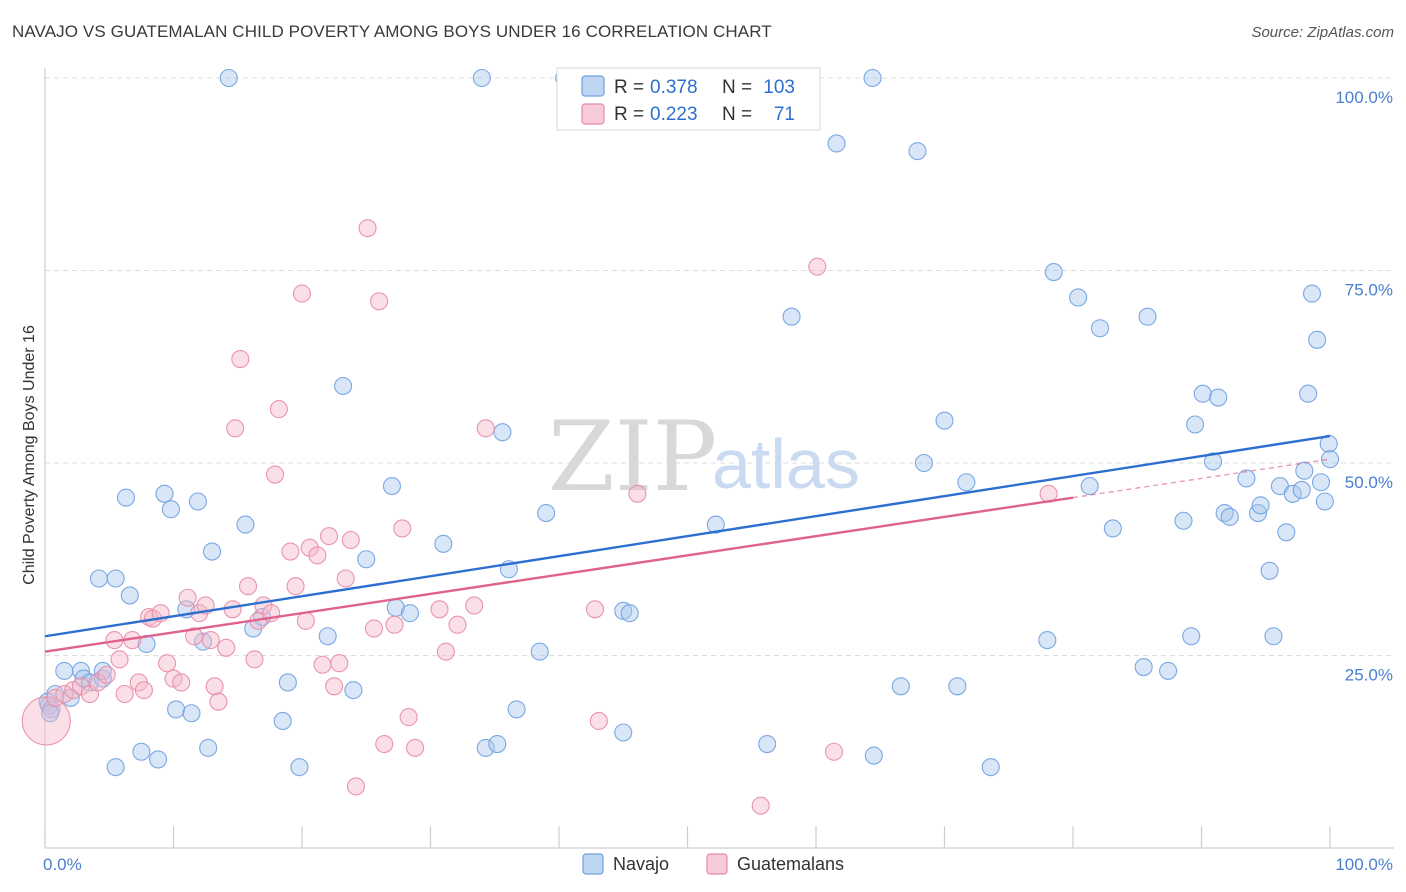 This screenshot has height=892, width=1406. I want to click on bottom-legend-swatch-guatemalans, so click(717, 864).